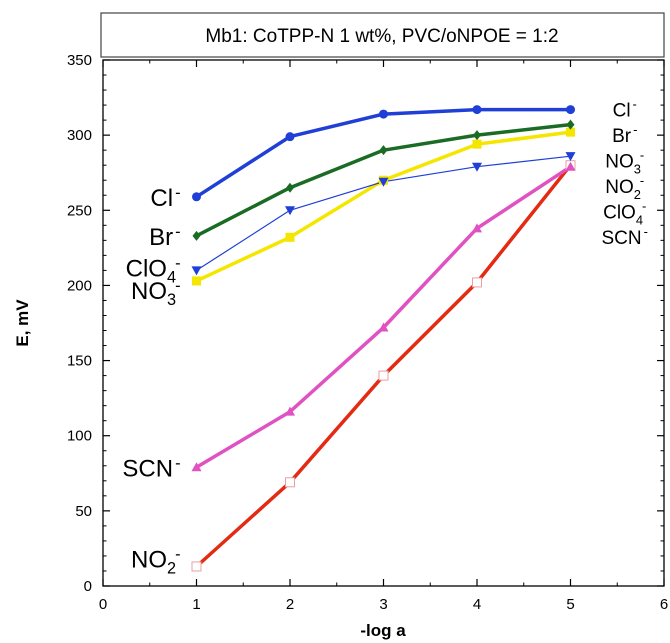 The height and width of the screenshot is (643, 670). I want to click on left-series-labels: Cl - Br - ClO4-NO3- SCN - NO2-, so click(151, 381).